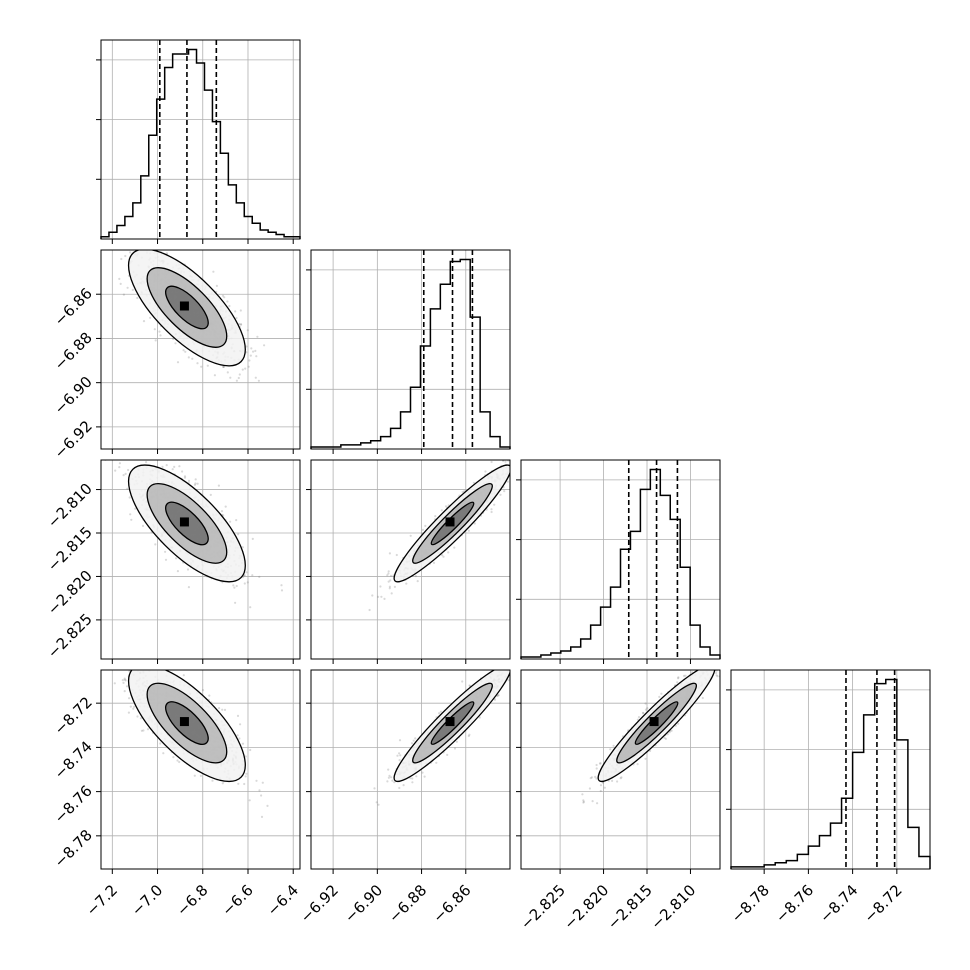  What do you see at coordinates (450, 522) in the screenshot?
I see `density-peak` at bounding box center [450, 522].